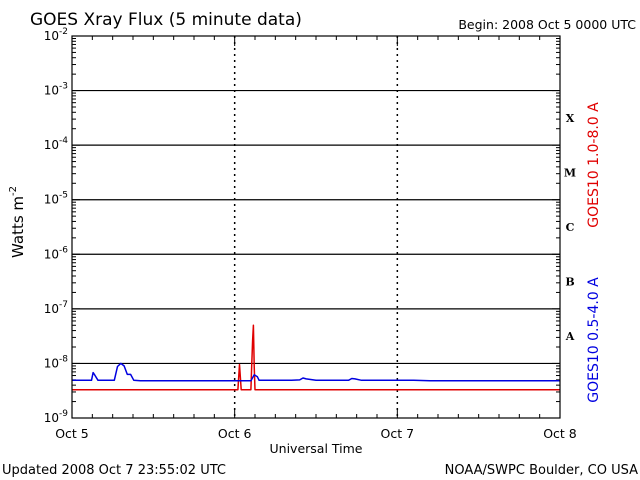 This screenshot has height=480, width=640. Describe the element at coordinates (316, 372) in the screenshot. I see `series-short-channel` at that location.